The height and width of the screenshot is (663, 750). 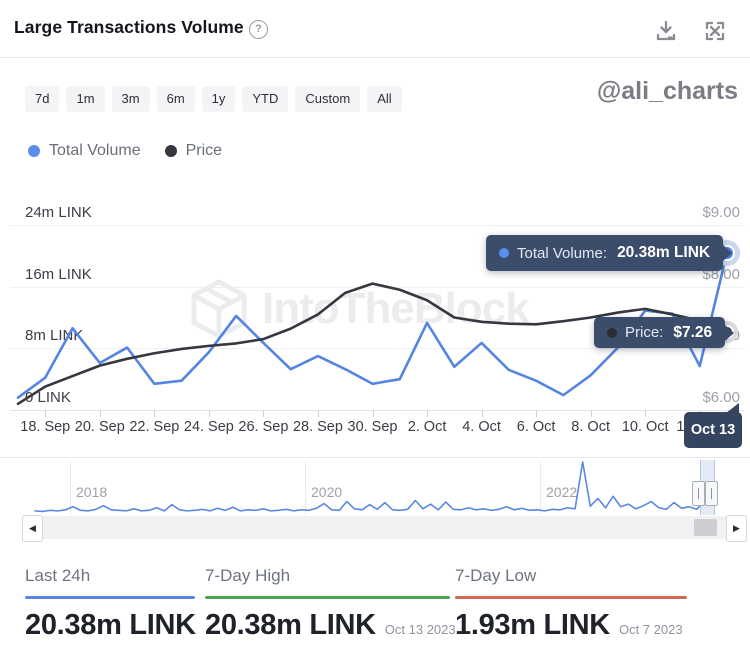 I want to click on legend-label: Price, so click(x=204, y=150).